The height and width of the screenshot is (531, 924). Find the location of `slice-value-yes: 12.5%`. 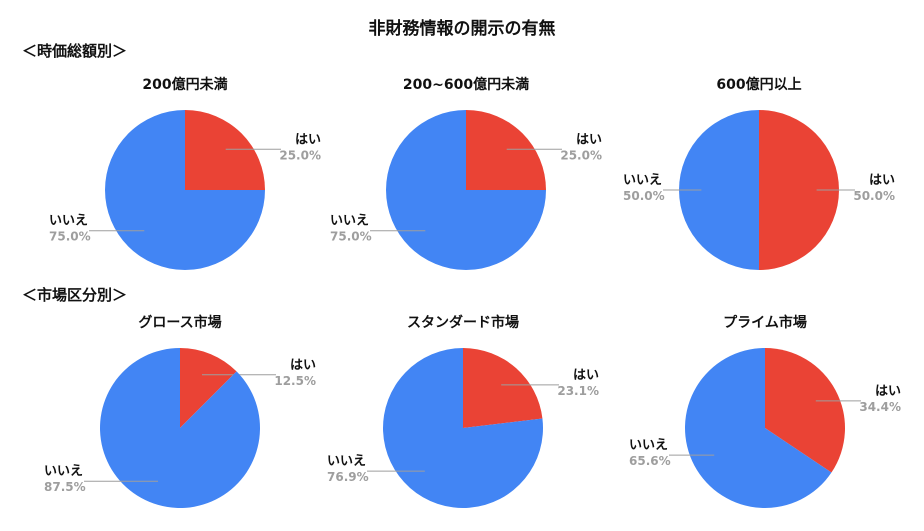

slice-value-yes: 12.5% is located at coordinates (295, 381).